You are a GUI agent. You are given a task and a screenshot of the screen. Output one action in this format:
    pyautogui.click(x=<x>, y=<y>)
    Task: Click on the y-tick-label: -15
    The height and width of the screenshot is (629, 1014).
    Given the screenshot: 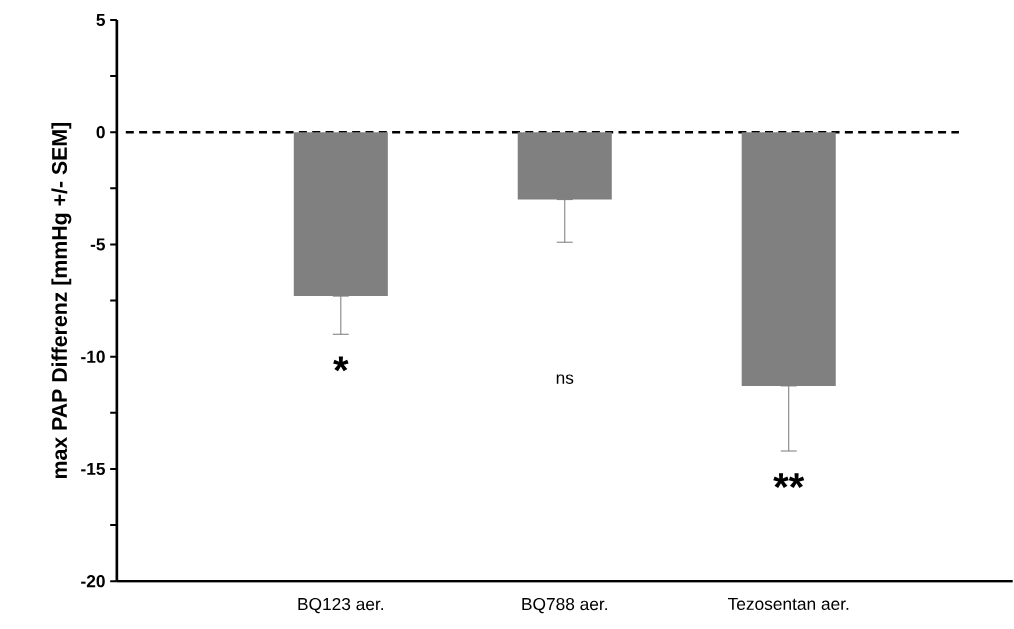 What is the action you would take?
    pyautogui.click(x=93, y=468)
    